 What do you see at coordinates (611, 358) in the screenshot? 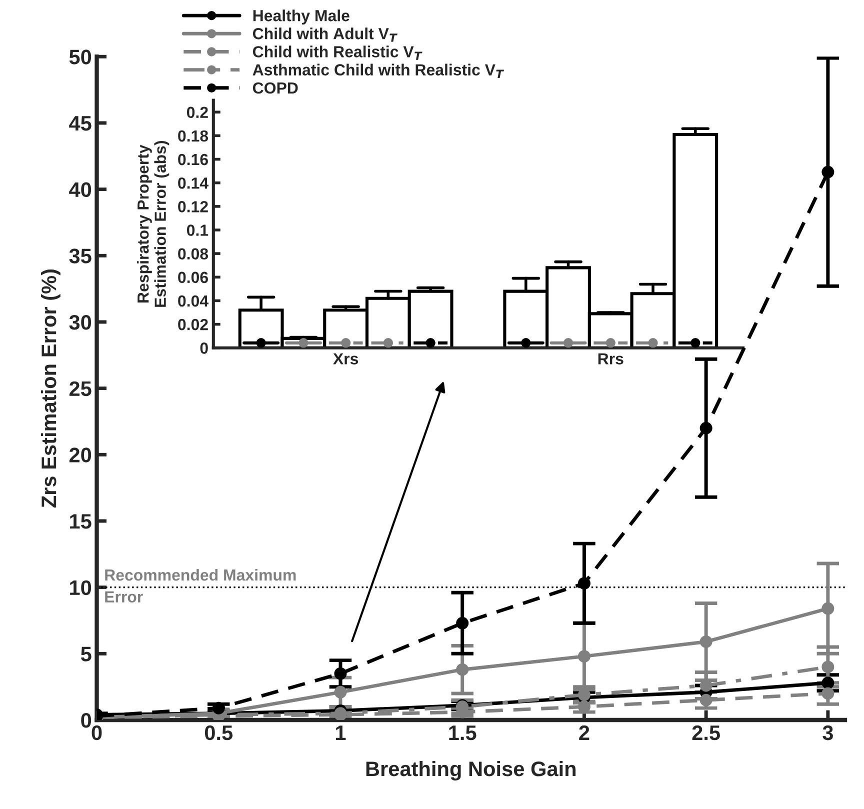
I see `x-tick-label: Rrs` at bounding box center [611, 358].